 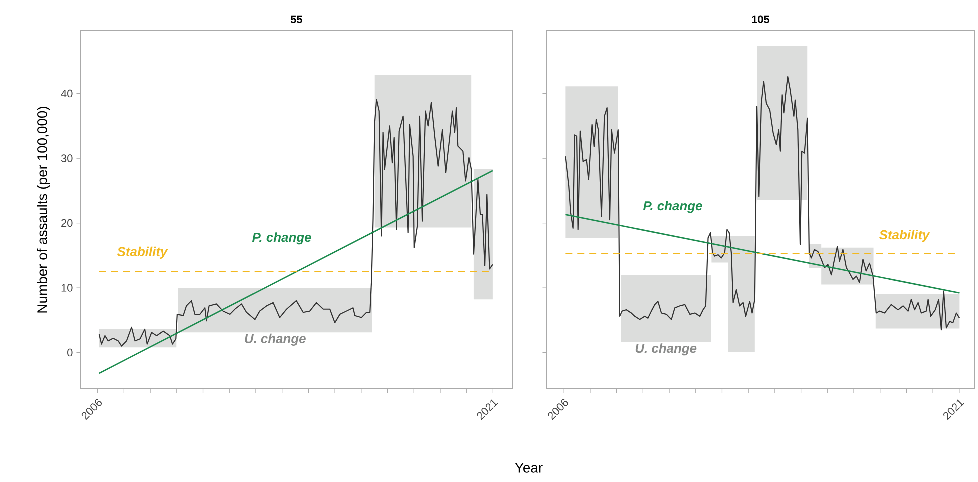 I want to click on y-tick-label: 0, so click(x=70, y=352).